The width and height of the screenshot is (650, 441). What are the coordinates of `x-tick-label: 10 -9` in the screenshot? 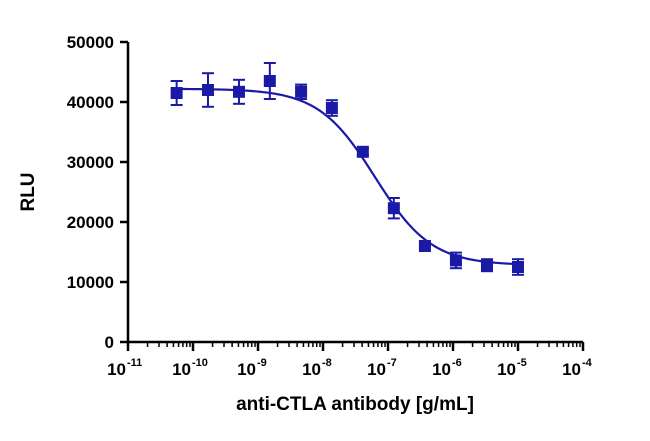 It's located at (252, 368).